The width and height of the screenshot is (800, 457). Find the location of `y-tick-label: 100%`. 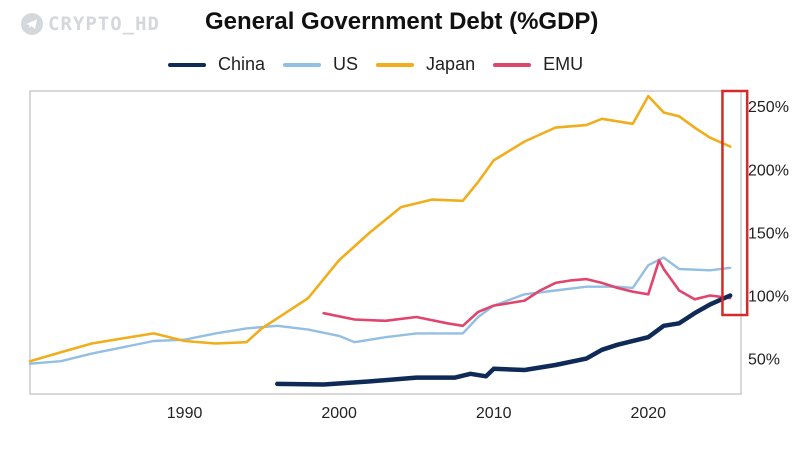

y-tick-label: 100% is located at coordinates (768, 297).